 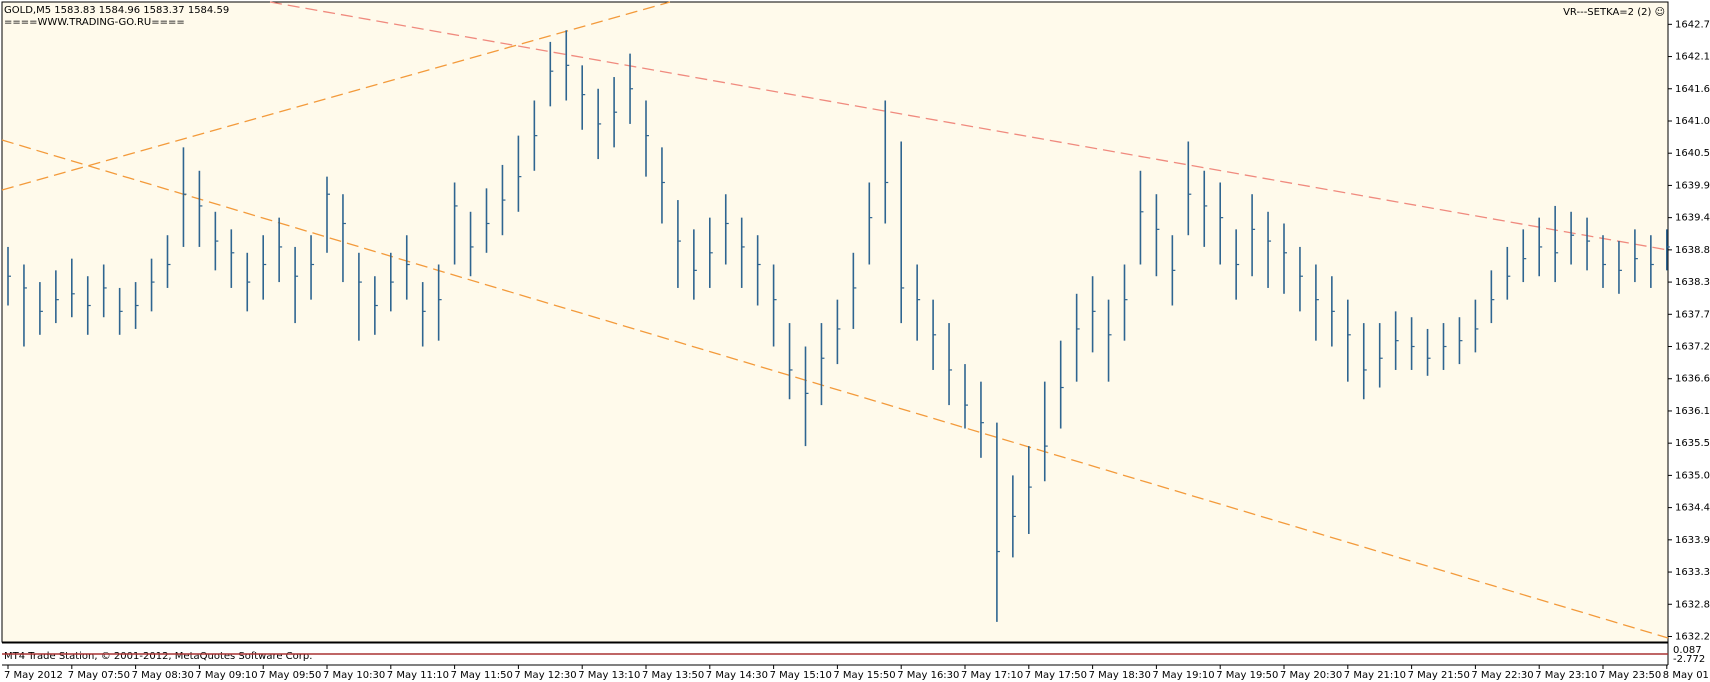 What do you see at coordinates (1439, 675) in the screenshot?
I see `x-tick-label: 7 May 21:50` at bounding box center [1439, 675].